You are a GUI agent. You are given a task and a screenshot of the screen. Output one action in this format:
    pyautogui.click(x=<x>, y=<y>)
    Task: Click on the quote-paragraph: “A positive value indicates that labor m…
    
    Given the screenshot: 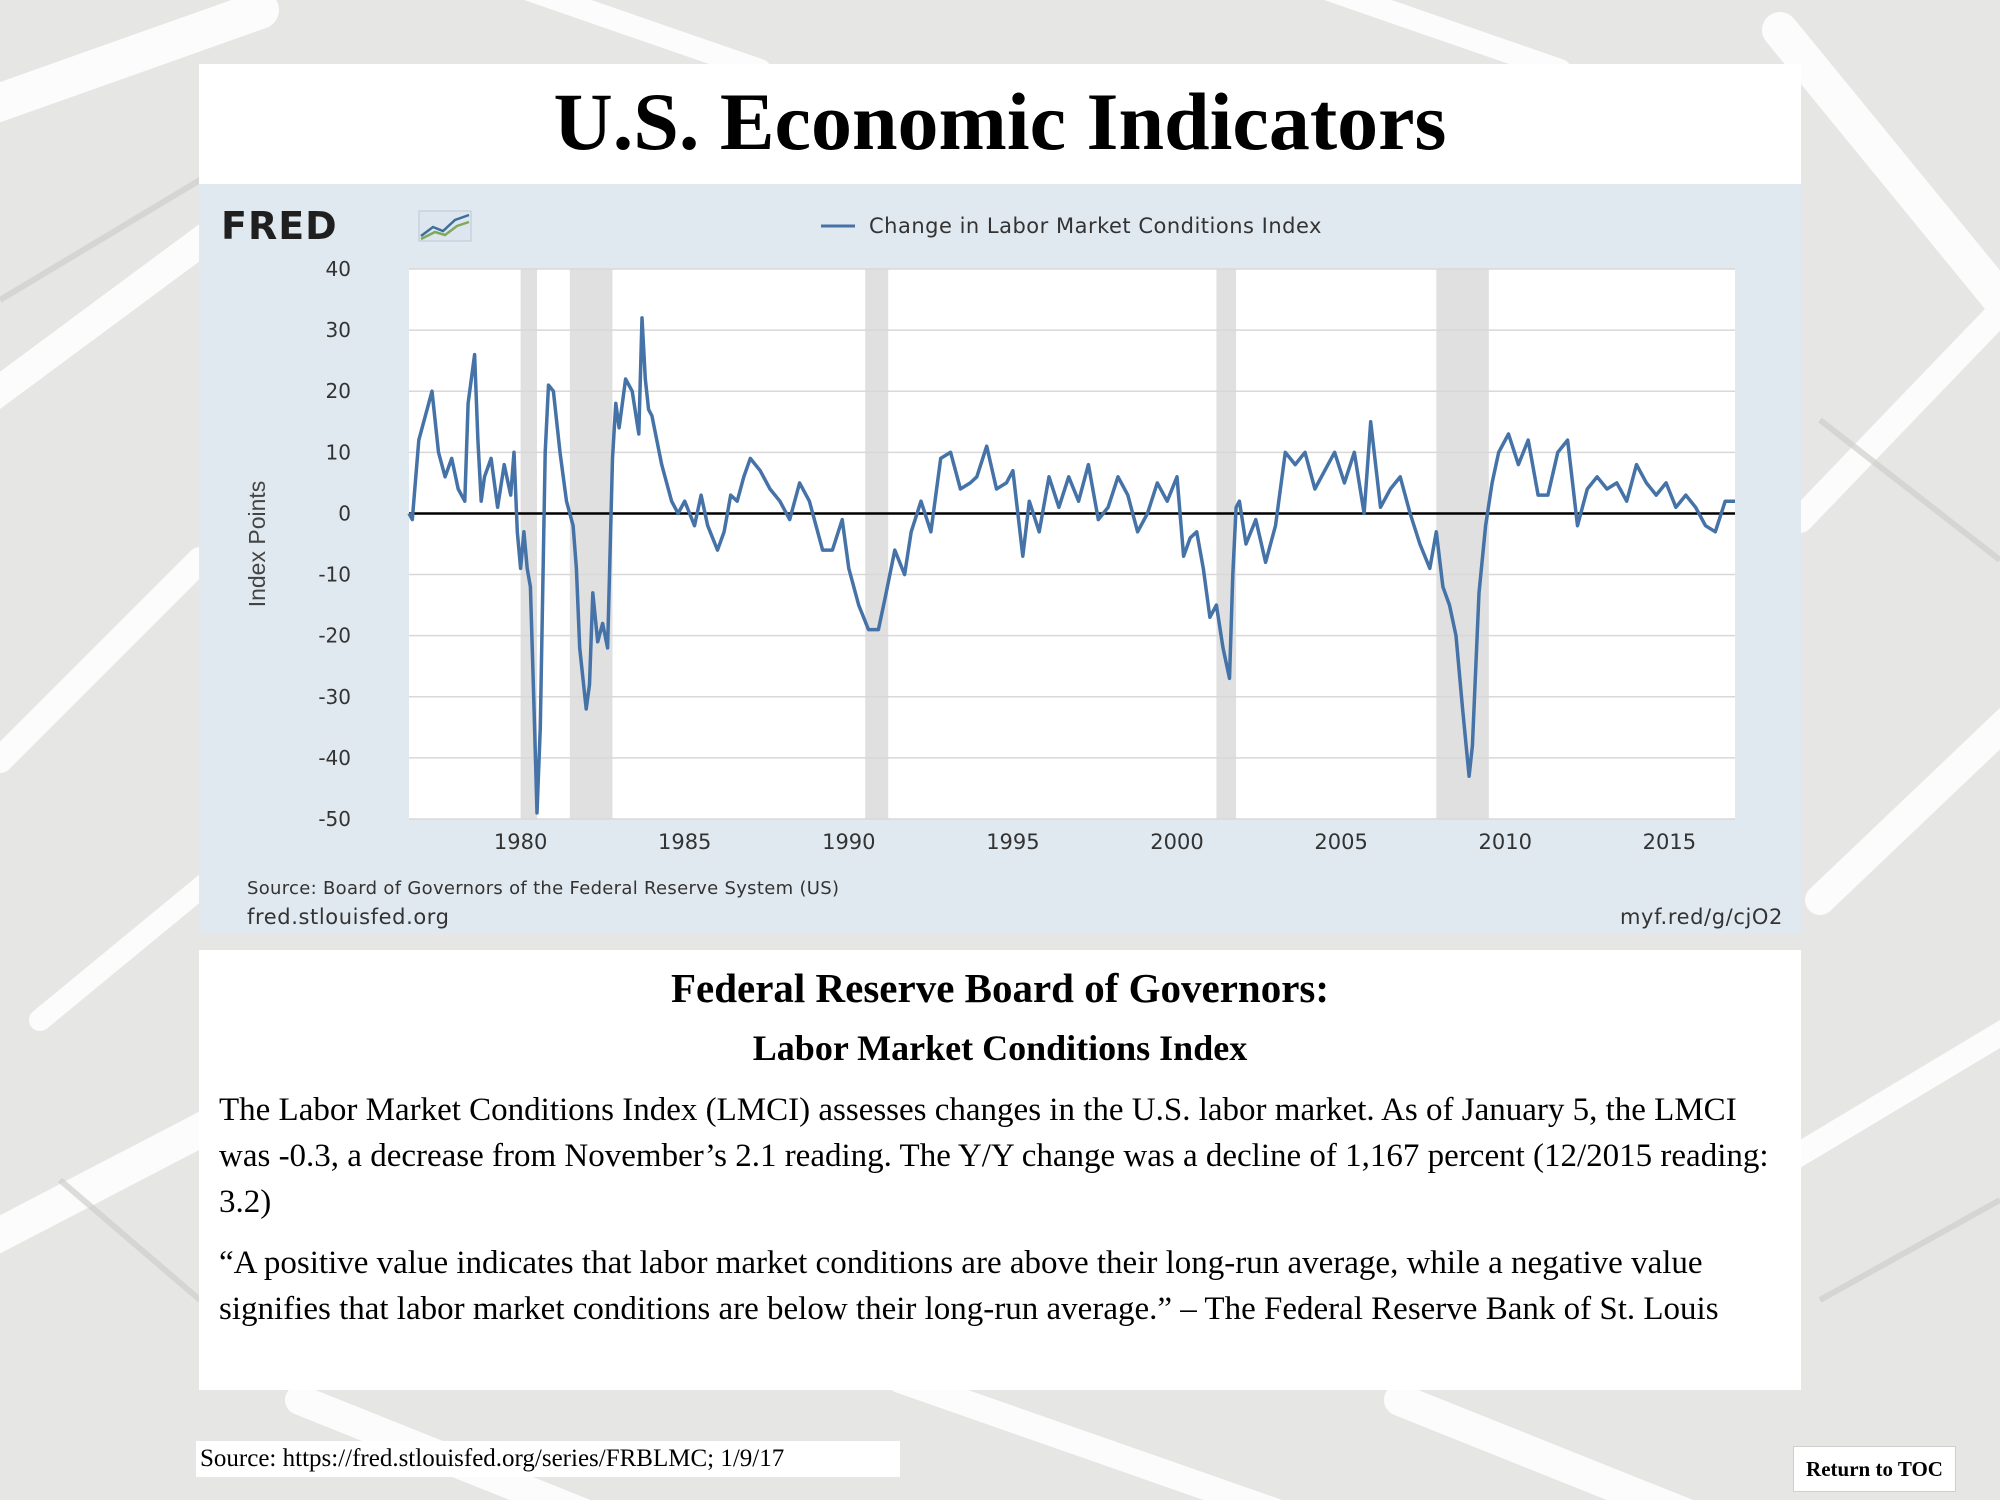 What is the action you would take?
    pyautogui.click(x=969, y=1286)
    